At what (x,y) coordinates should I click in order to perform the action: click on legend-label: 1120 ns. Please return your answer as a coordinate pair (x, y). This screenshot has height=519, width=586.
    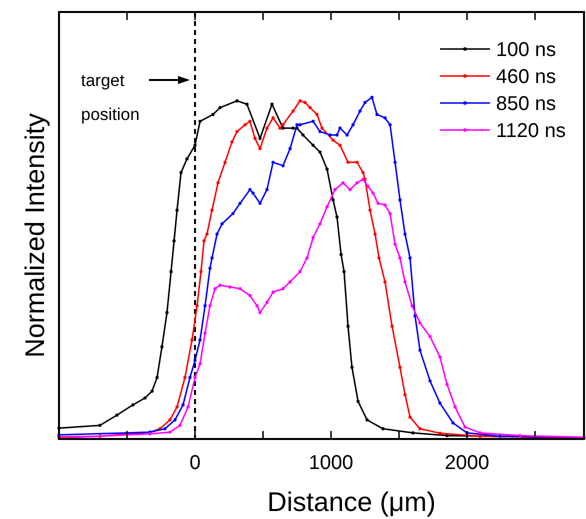
    Looking at the image, I should click on (531, 131).